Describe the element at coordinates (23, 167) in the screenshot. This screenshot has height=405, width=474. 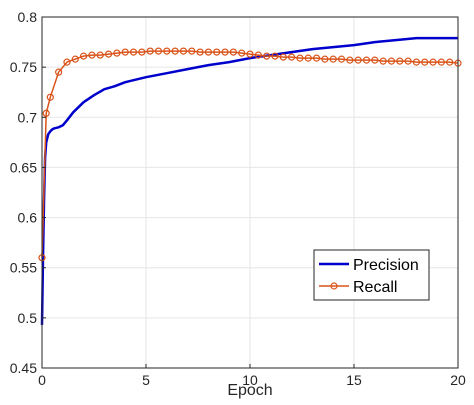
I see `y-tick-label: 0.65` at that location.